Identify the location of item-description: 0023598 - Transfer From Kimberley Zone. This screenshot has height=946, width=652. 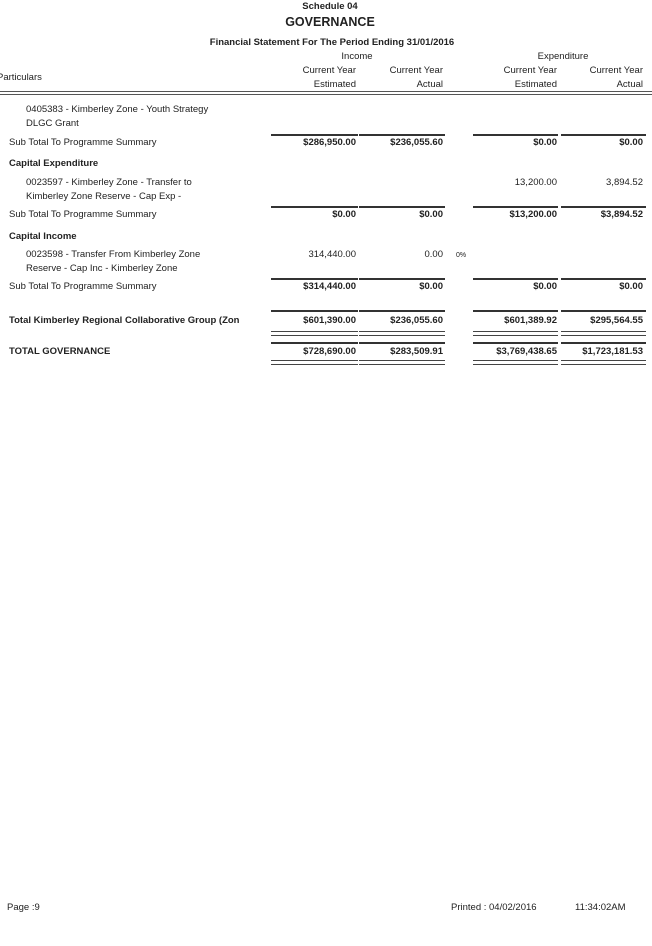
(113, 254).